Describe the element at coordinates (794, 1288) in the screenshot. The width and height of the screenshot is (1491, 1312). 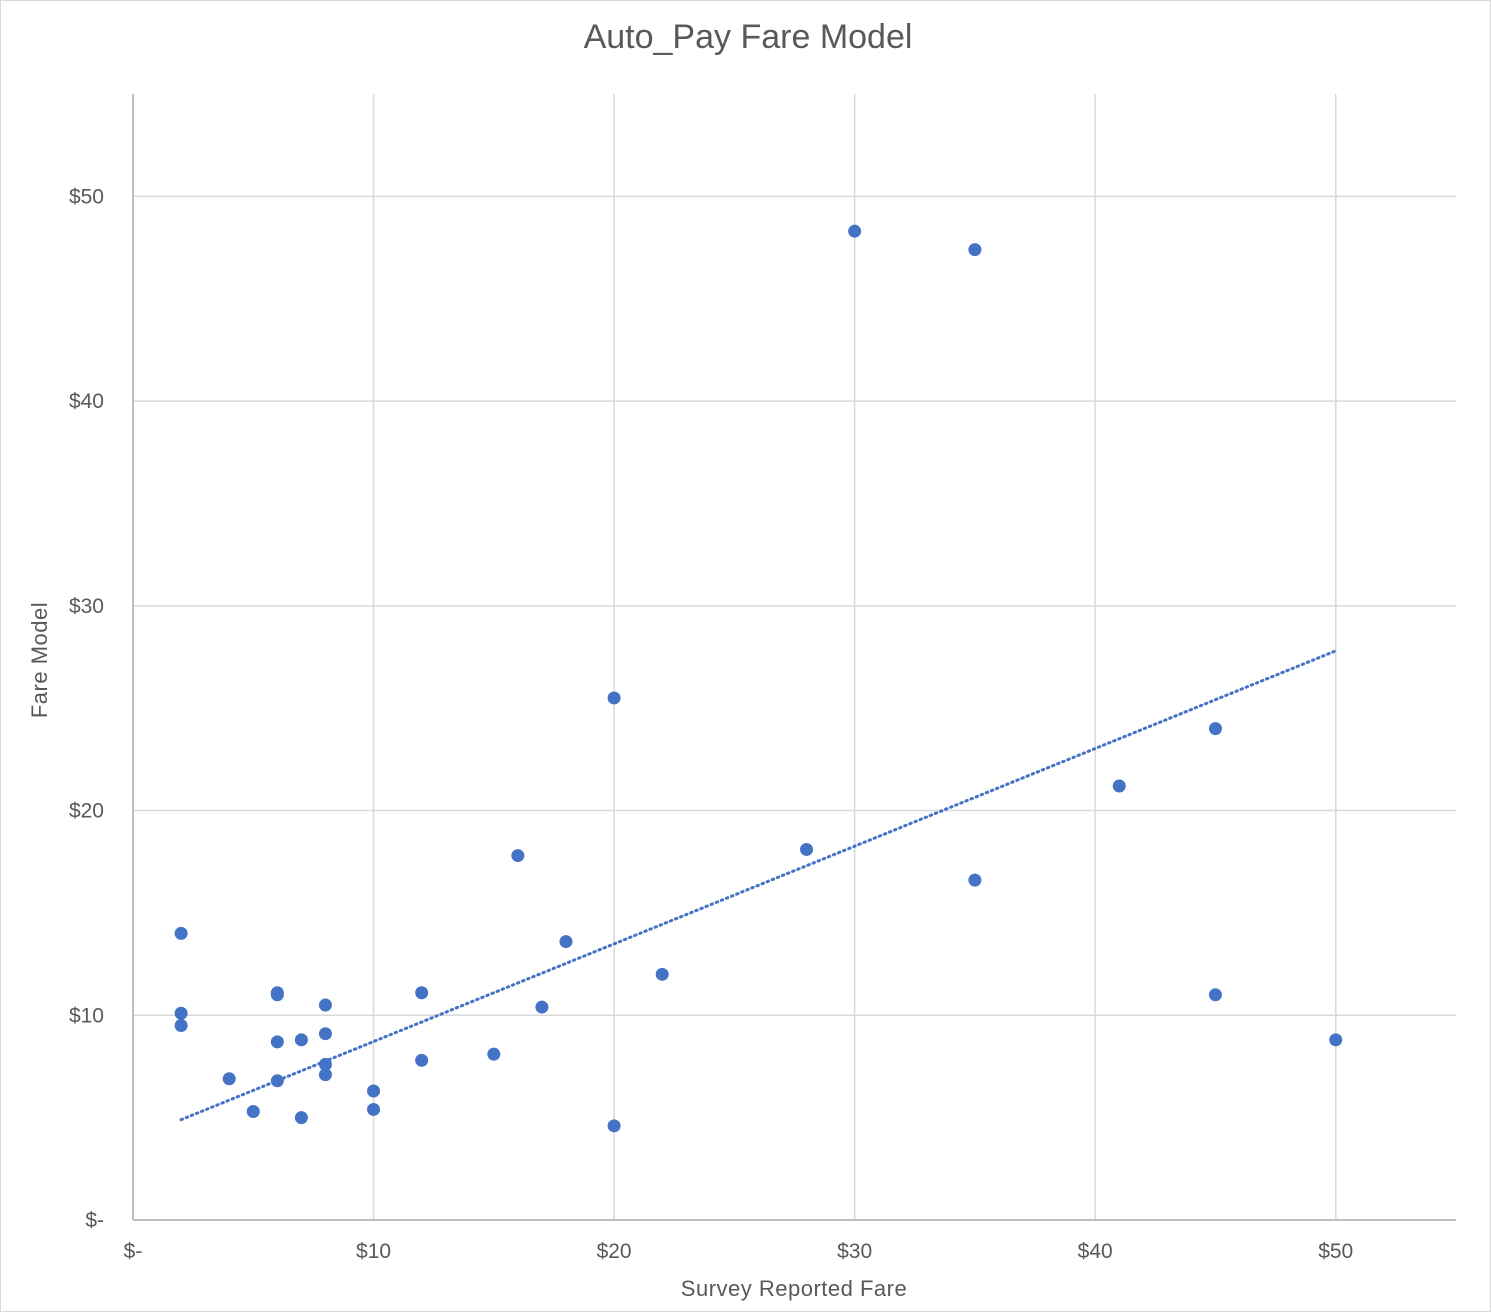
I see `x-axis-label: Survey Reported Fare` at that location.